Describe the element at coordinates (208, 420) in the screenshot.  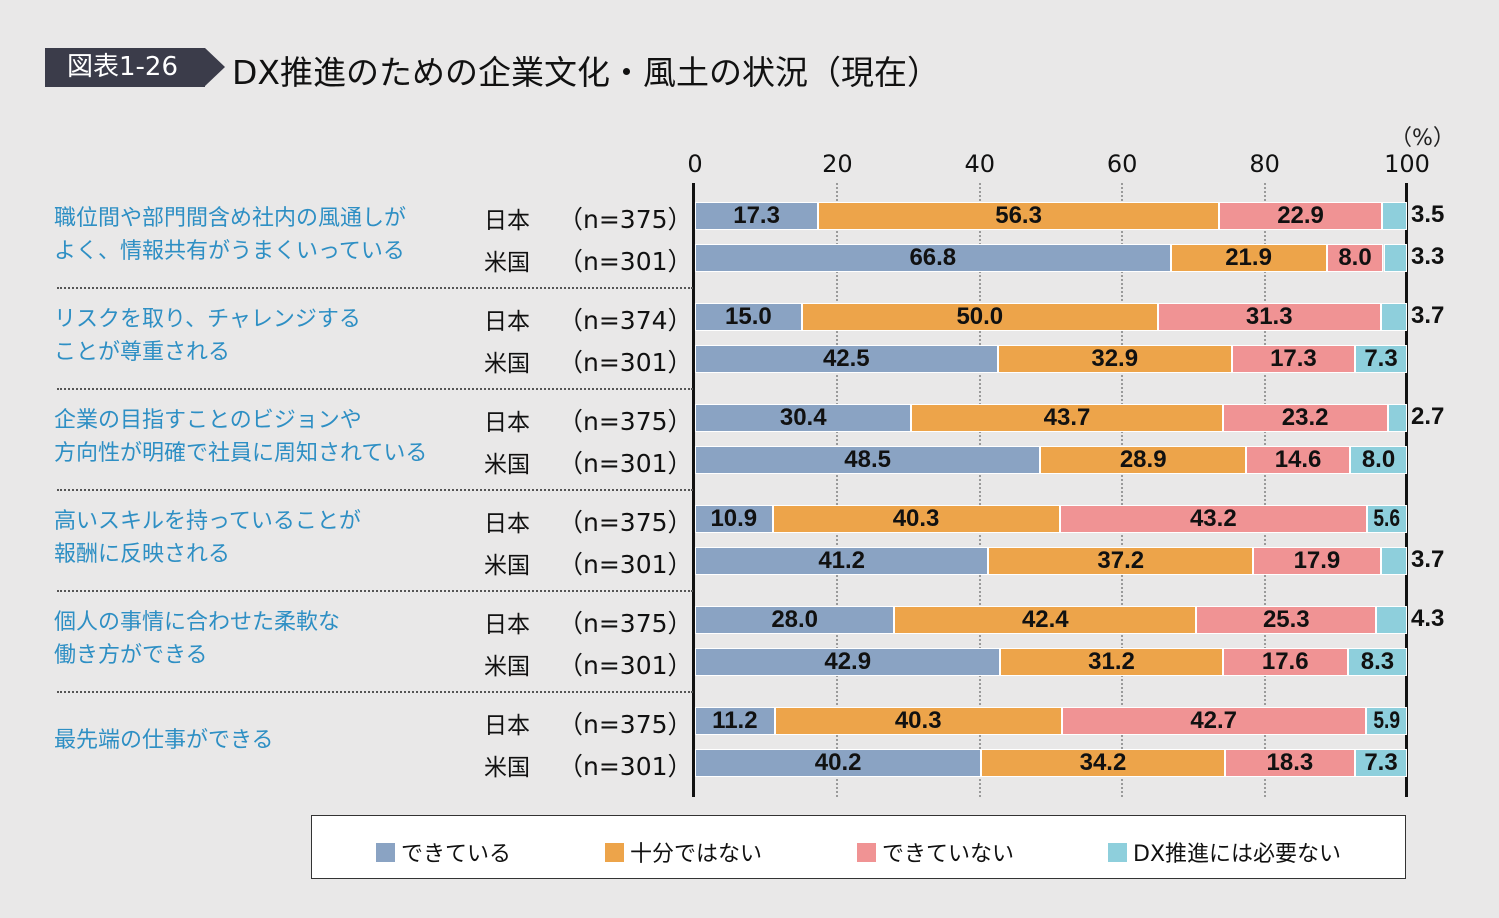
I see `group-label: 企業の目指すことのビジョンや` at that location.